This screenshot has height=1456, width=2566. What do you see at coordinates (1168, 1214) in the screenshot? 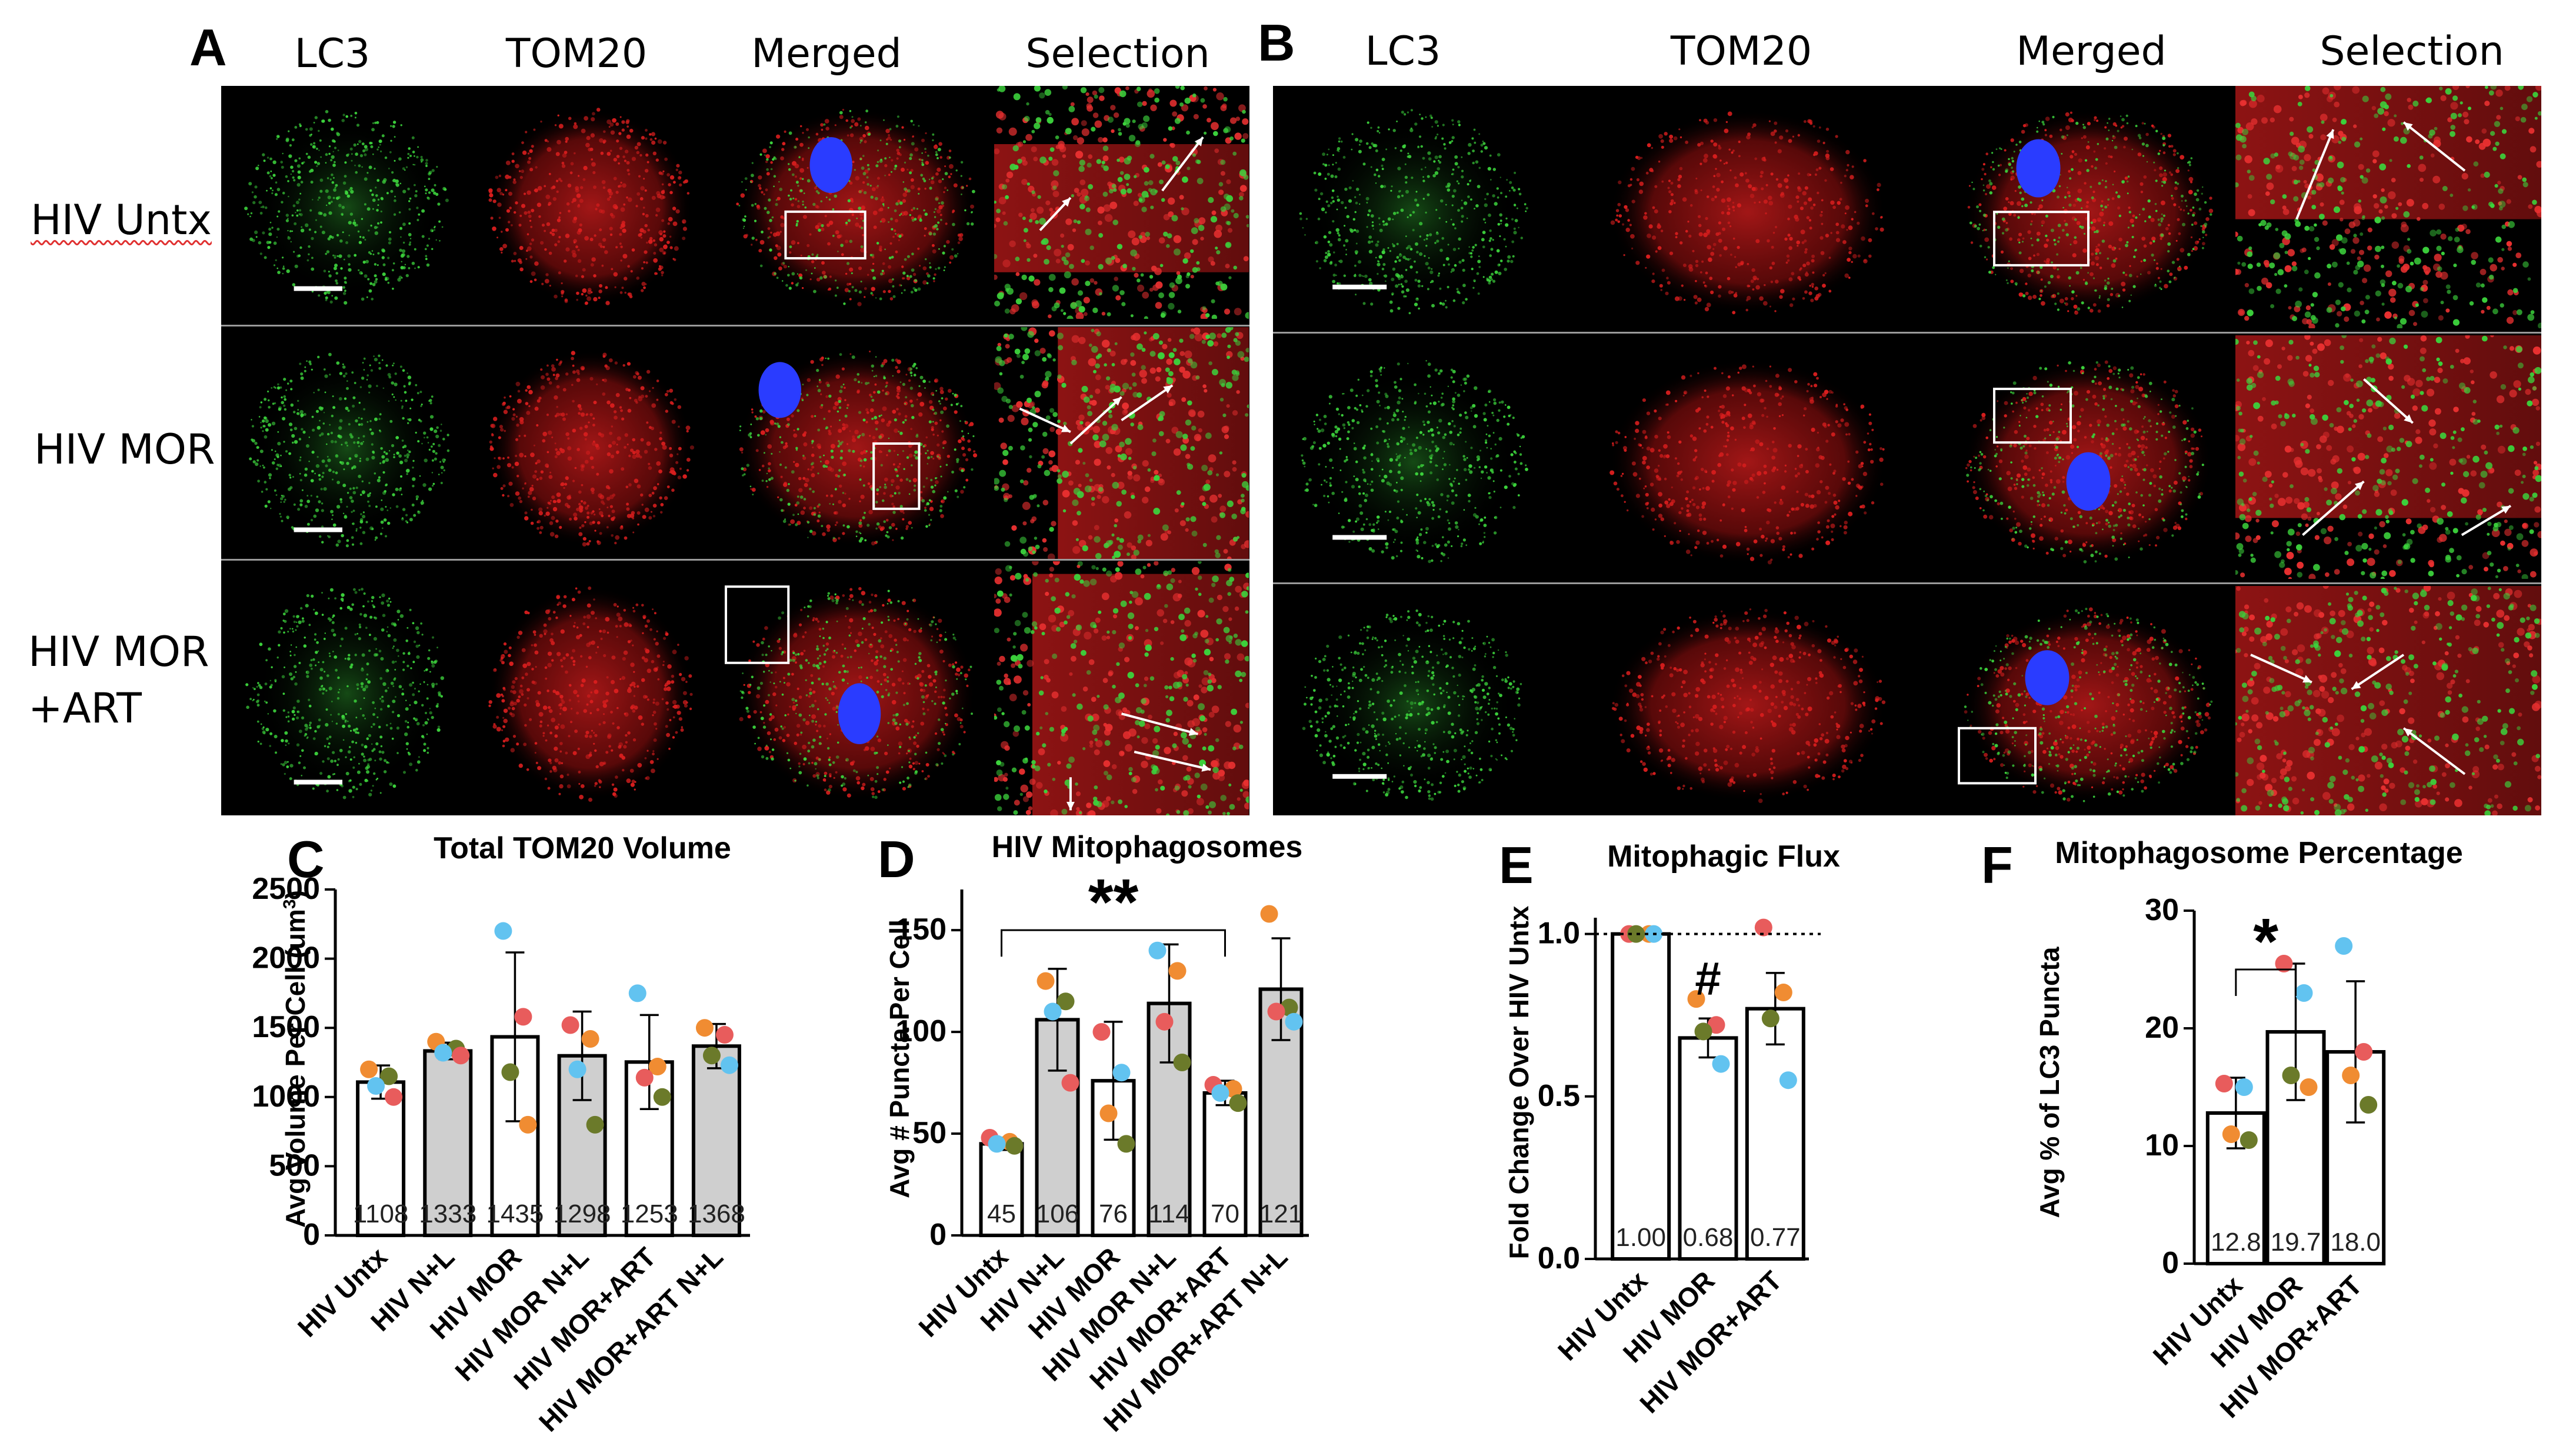
I see `bar-value-label: 114` at bounding box center [1168, 1214].